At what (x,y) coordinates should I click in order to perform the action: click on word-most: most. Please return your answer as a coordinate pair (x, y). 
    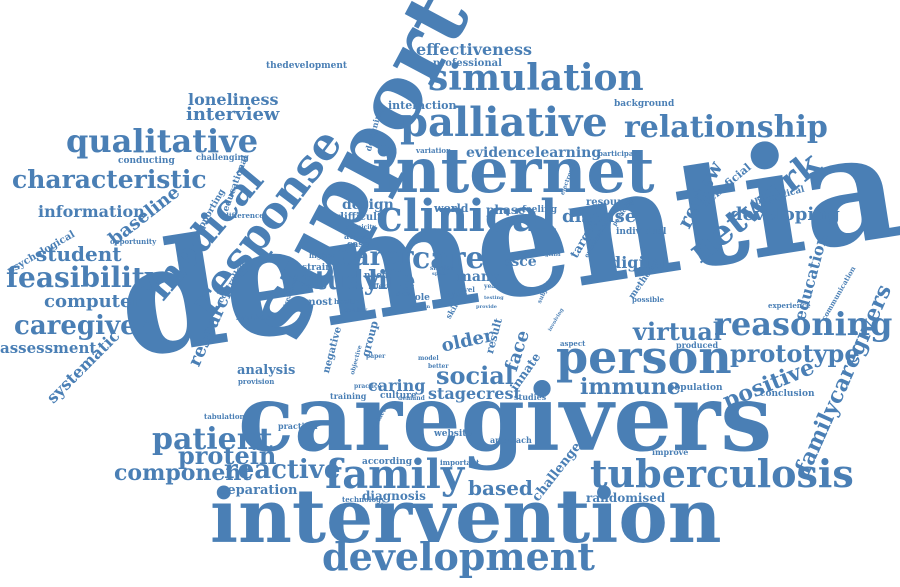
    Looking at the image, I should click on (319, 302).